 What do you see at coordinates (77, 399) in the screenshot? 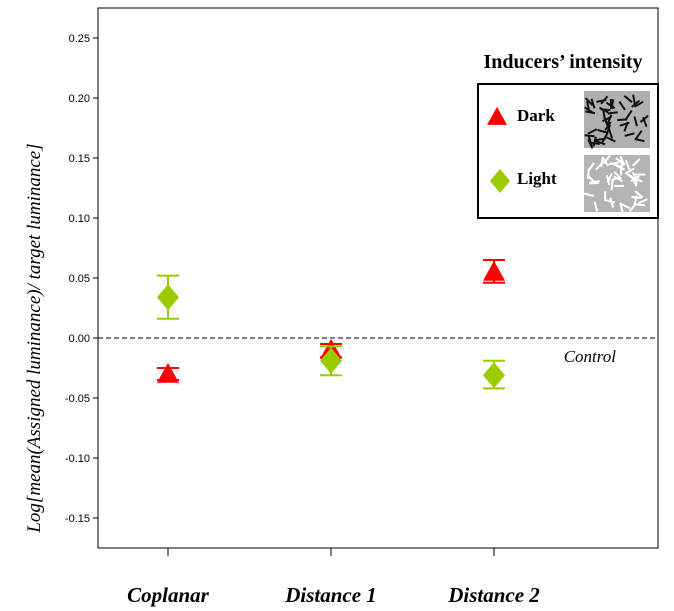
I see `y-tick-label: -0.05` at bounding box center [77, 399].